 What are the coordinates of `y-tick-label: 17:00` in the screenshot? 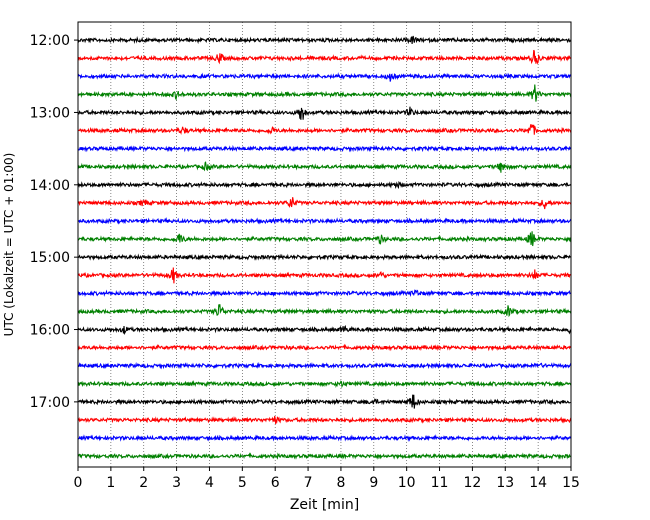 It's located at (50, 403).